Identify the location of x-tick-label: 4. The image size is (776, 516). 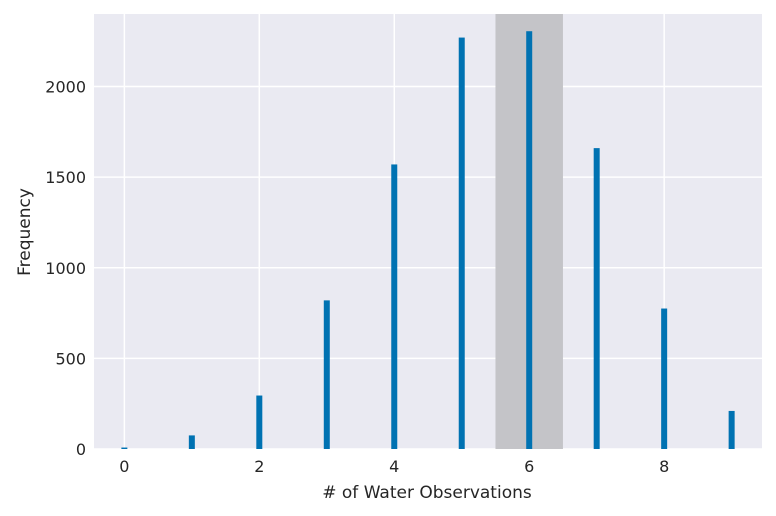
(394, 466).